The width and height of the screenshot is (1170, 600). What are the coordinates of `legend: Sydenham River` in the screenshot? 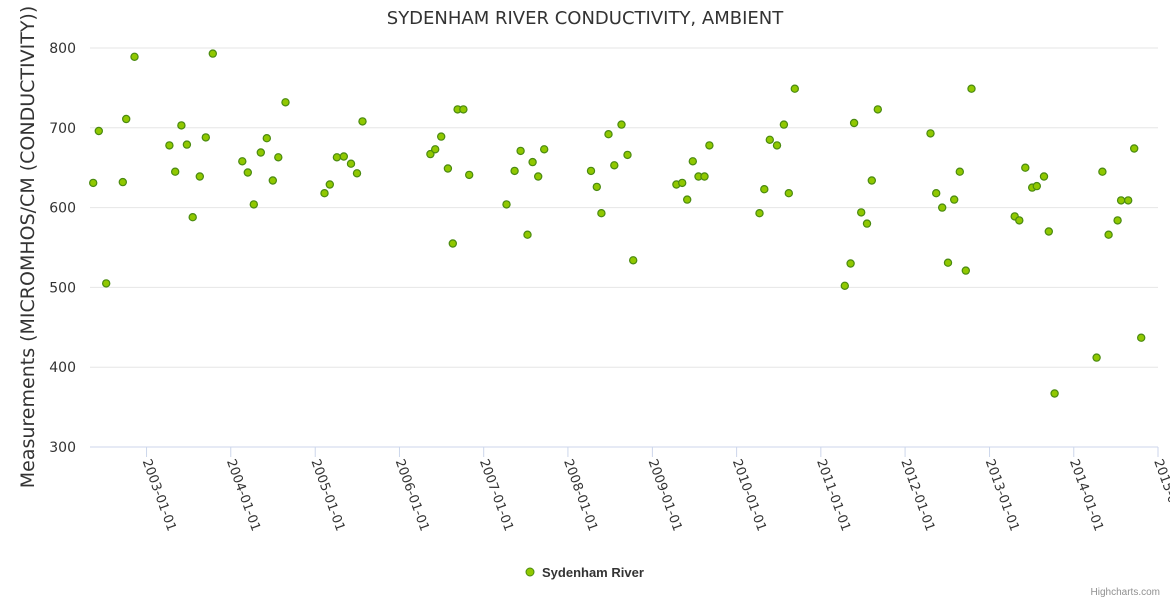 It's located at (584, 572).